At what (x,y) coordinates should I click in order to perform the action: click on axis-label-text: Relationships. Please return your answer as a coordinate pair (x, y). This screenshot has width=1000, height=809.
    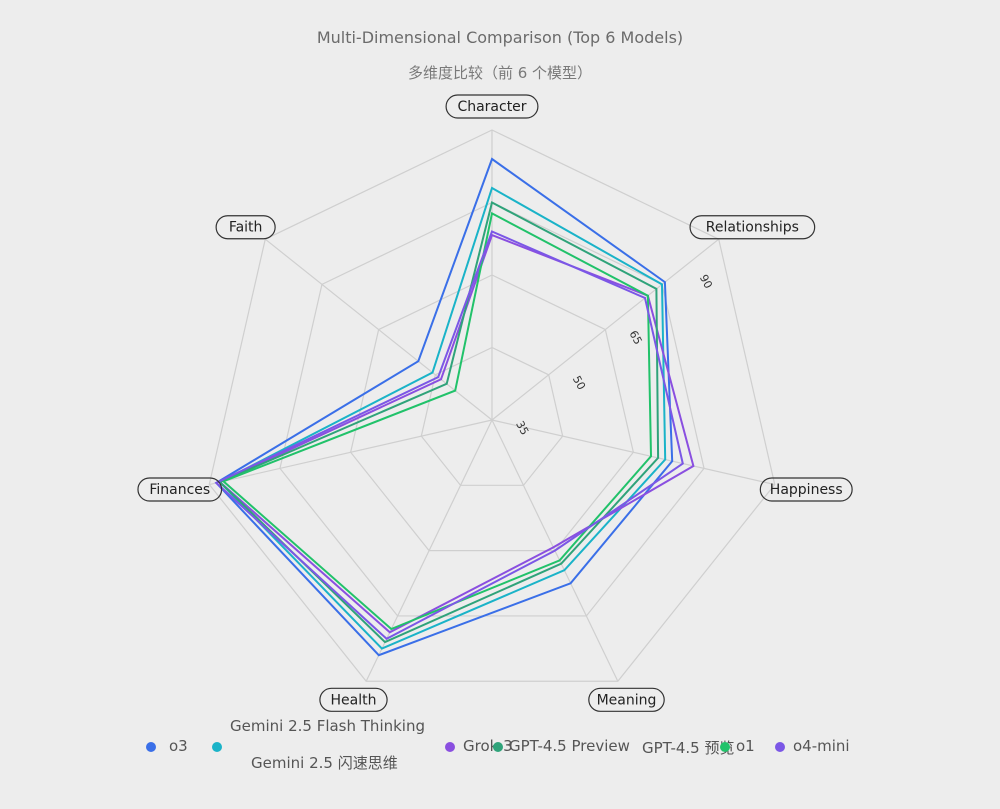
    Looking at the image, I should click on (752, 228).